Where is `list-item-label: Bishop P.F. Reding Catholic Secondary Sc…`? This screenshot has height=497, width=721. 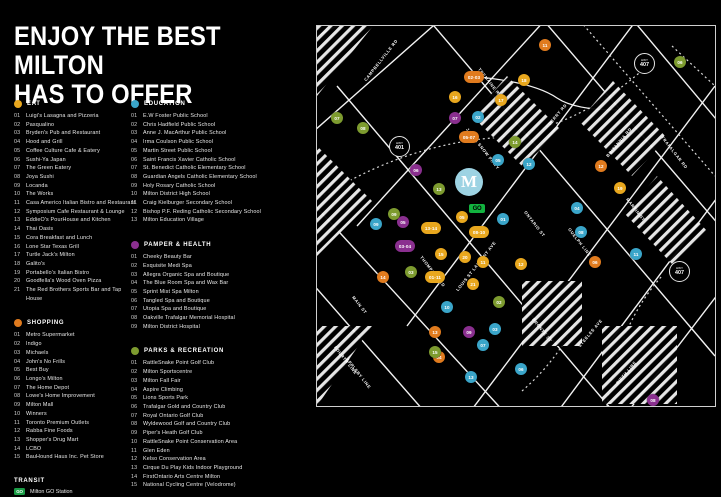 list-item-label: Bishop P.F. Reding Catholic Secondary Sc… is located at coordinates (202, 211).